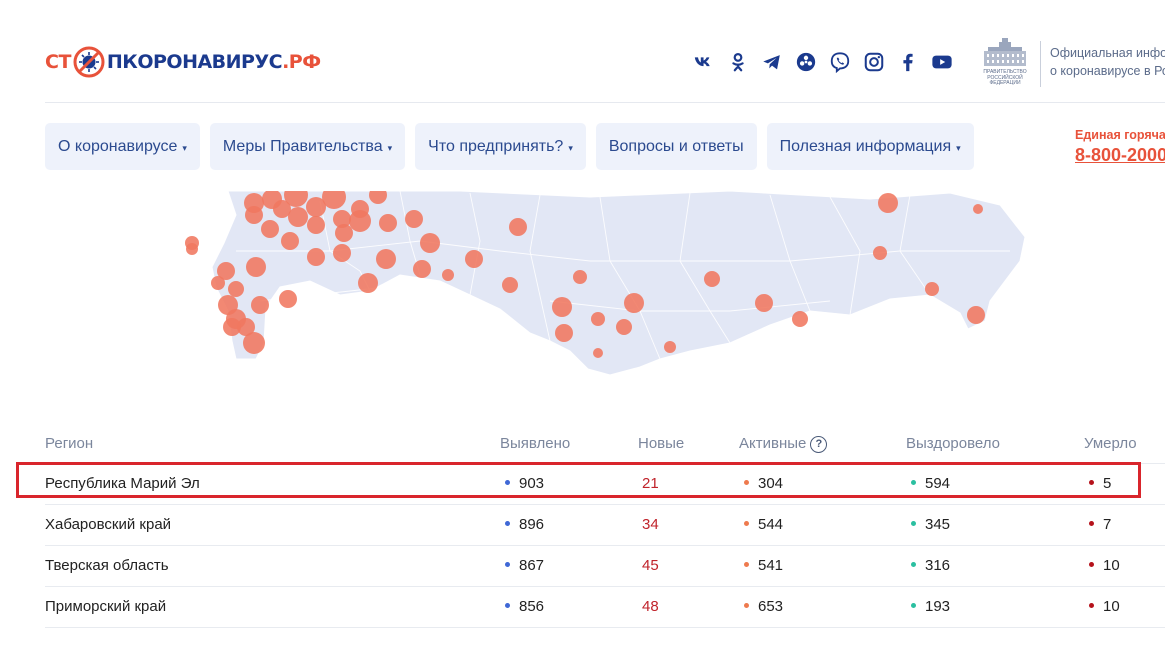  Describe the element at coordinates (122, 483) in the screenshot. I see `region-name: Республика Марий Эл` at that location.